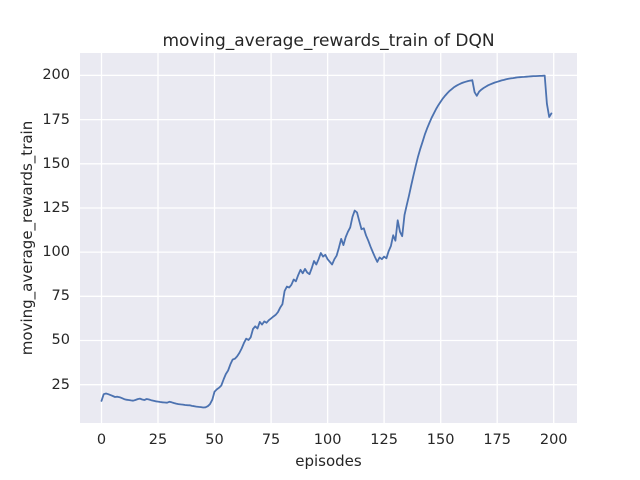  I want to click on y-tick-label: 25, so click(60, 384).